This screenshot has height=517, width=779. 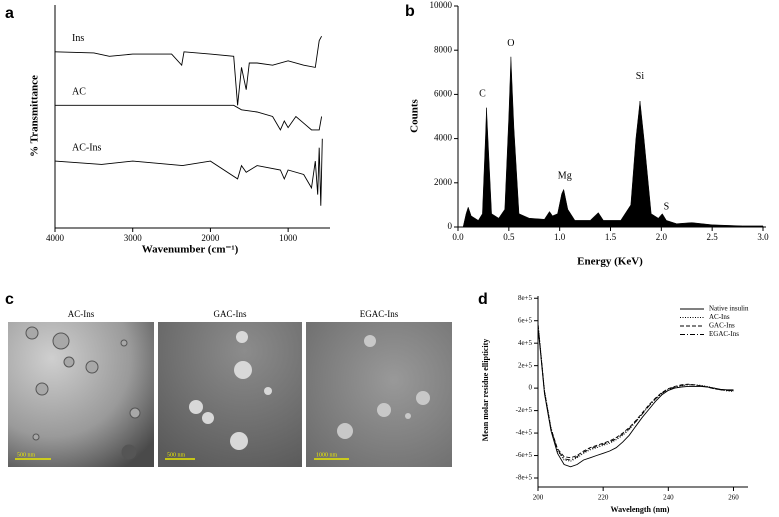 What do you see at coordinates (611, 237) in the screenshot?
I see `x-tick-label: 1.5` at bounding box center [611, 237].